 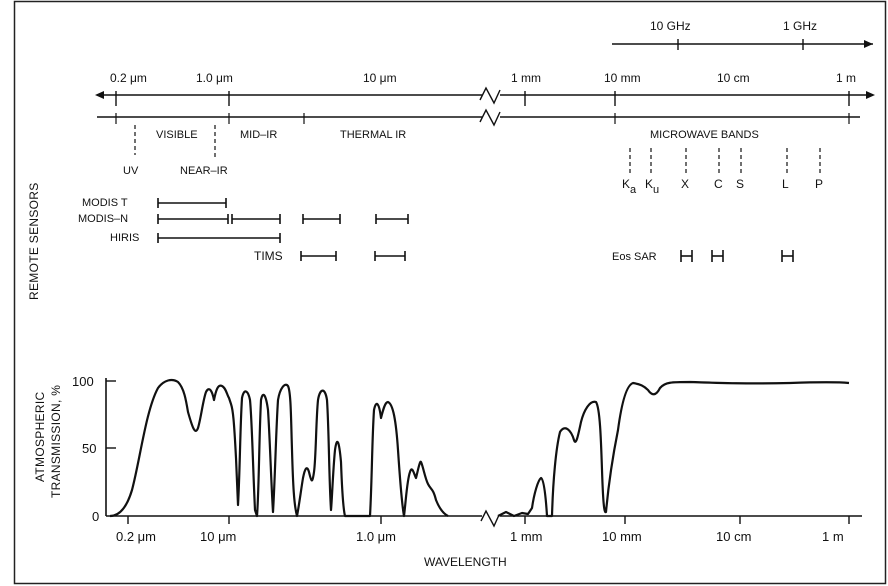 I want to click on top-tick-label-1-0um: 1.0 μm, so click(x=214, y=78).